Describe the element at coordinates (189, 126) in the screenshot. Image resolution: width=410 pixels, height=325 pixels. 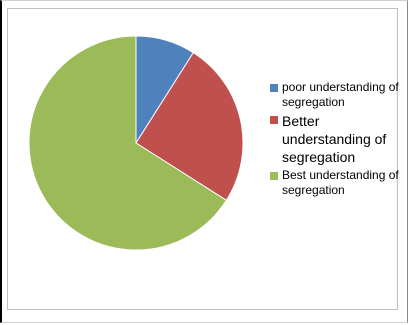
I see `pie-slice-better` at that location.